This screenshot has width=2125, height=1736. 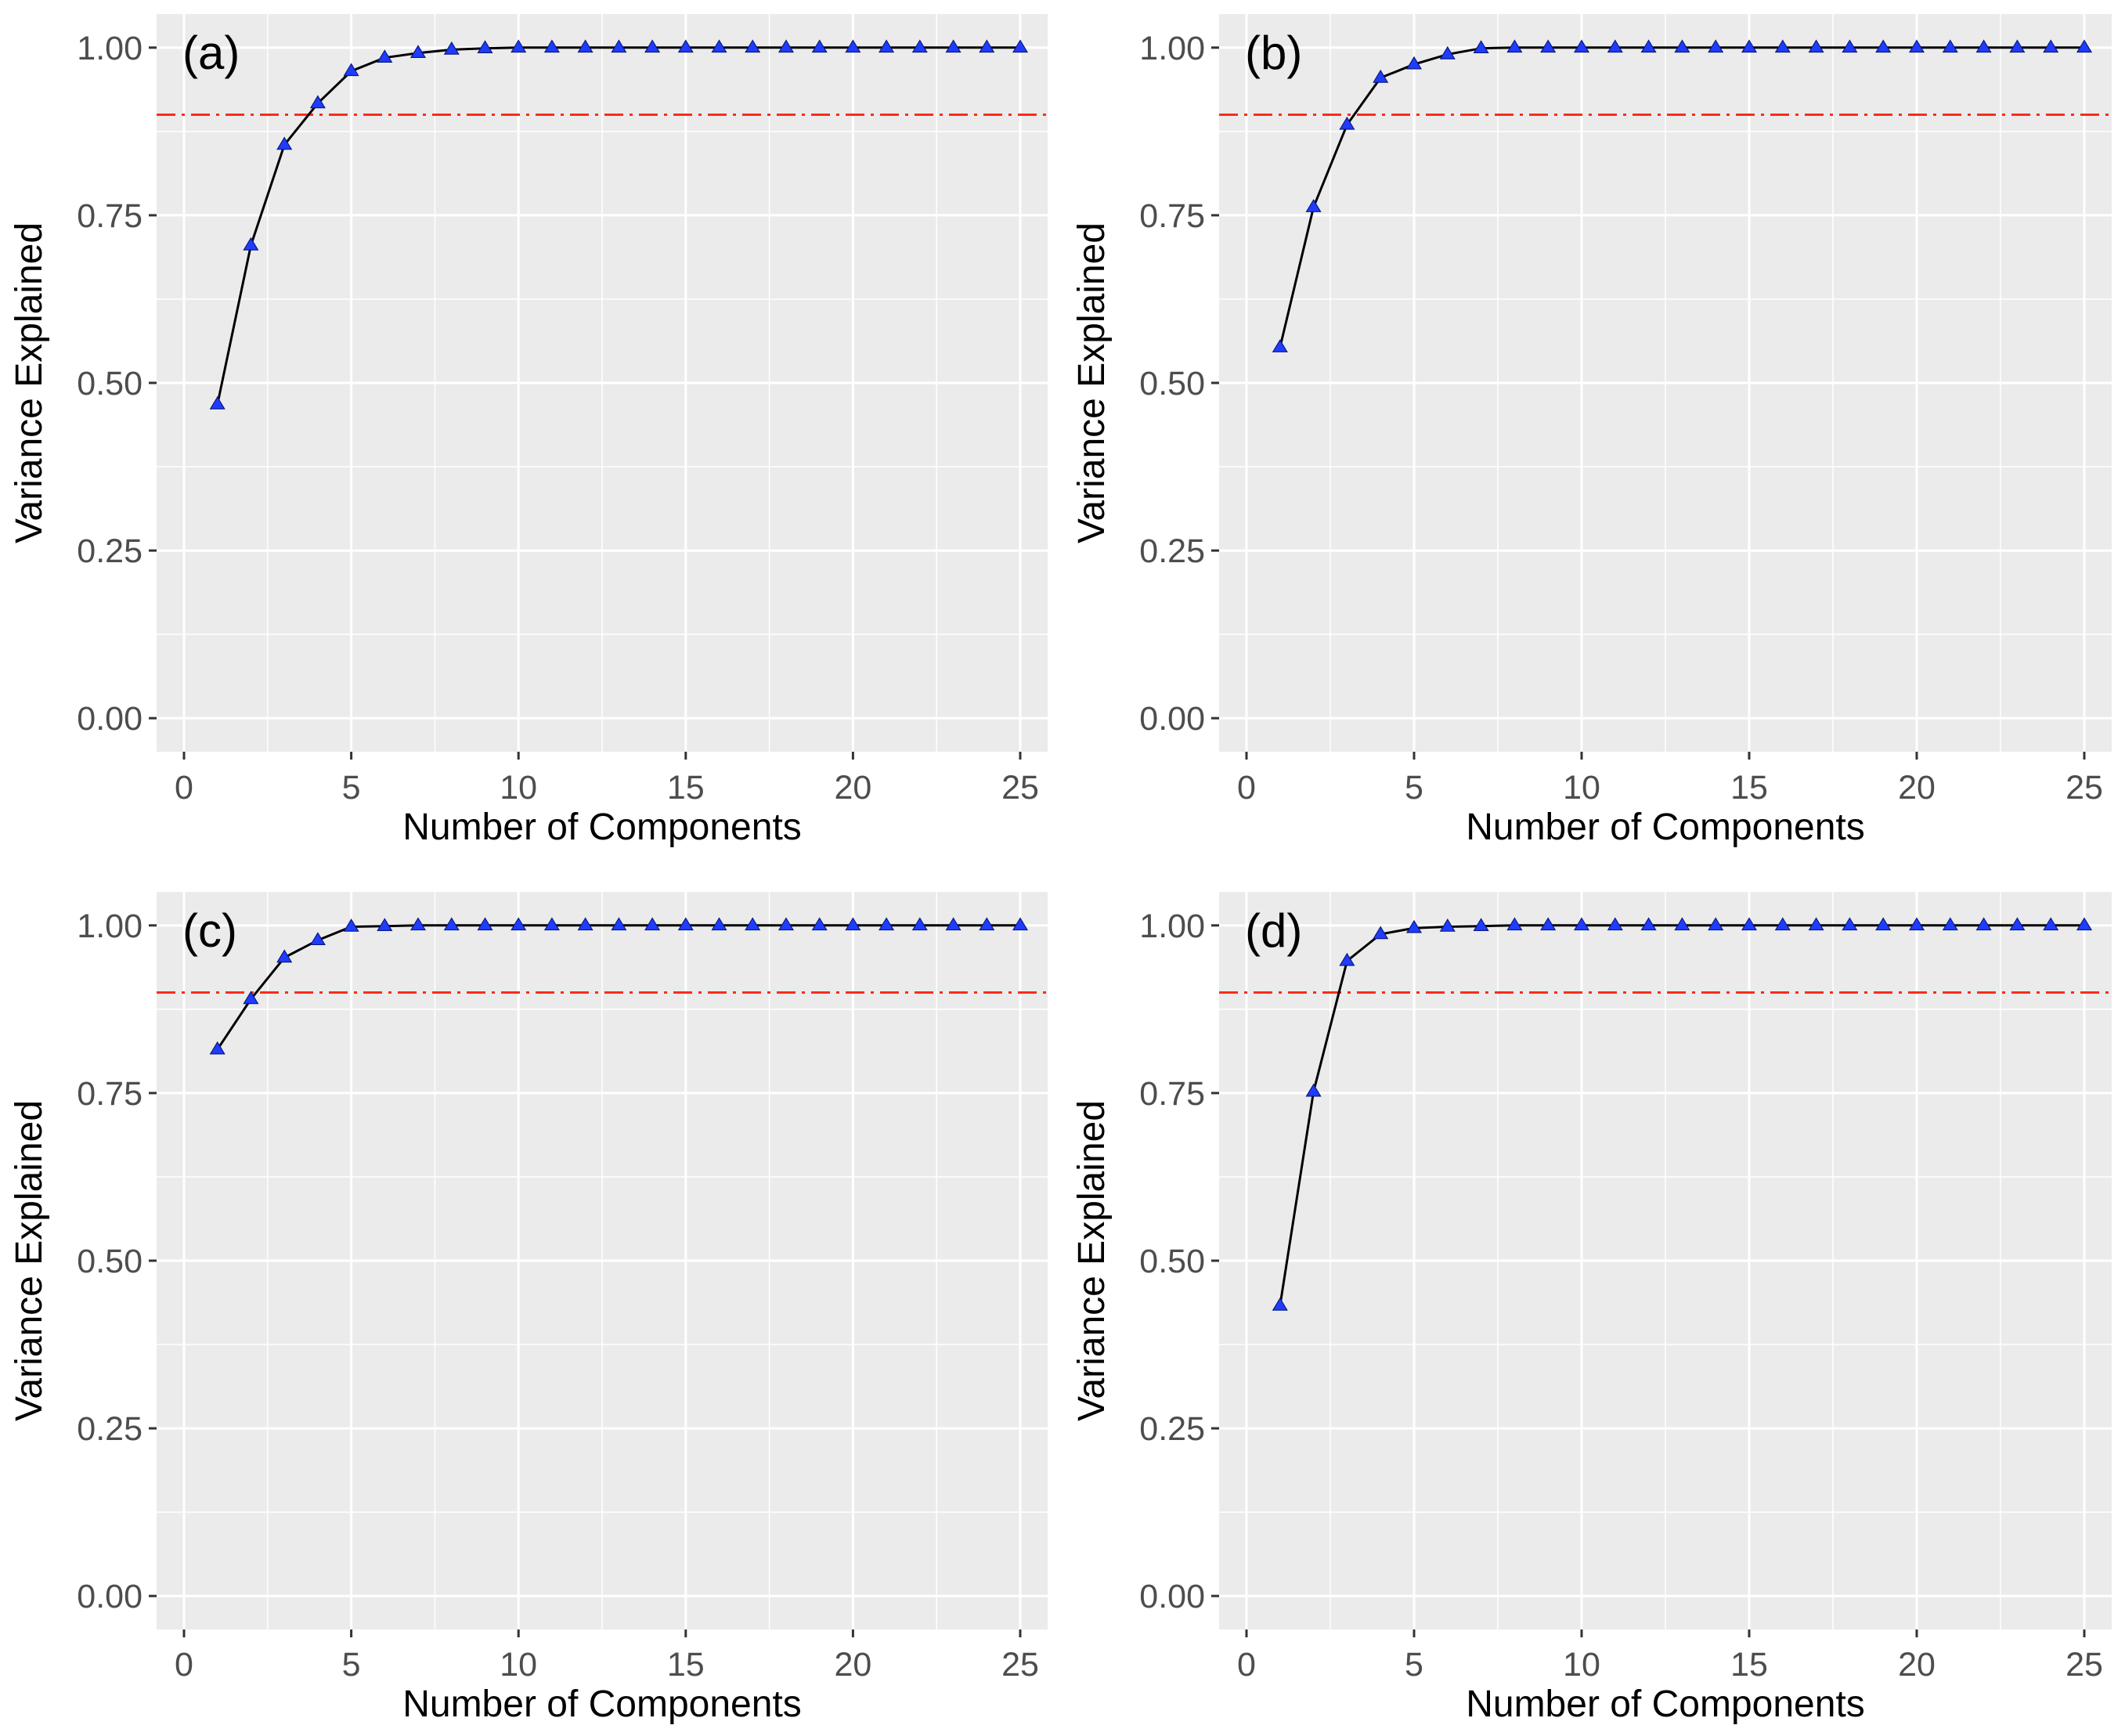 What do you see at coordinates (1273, 930) in the screenshot?
I see `panel-label: (d)` at bounding box center [1273, 930].